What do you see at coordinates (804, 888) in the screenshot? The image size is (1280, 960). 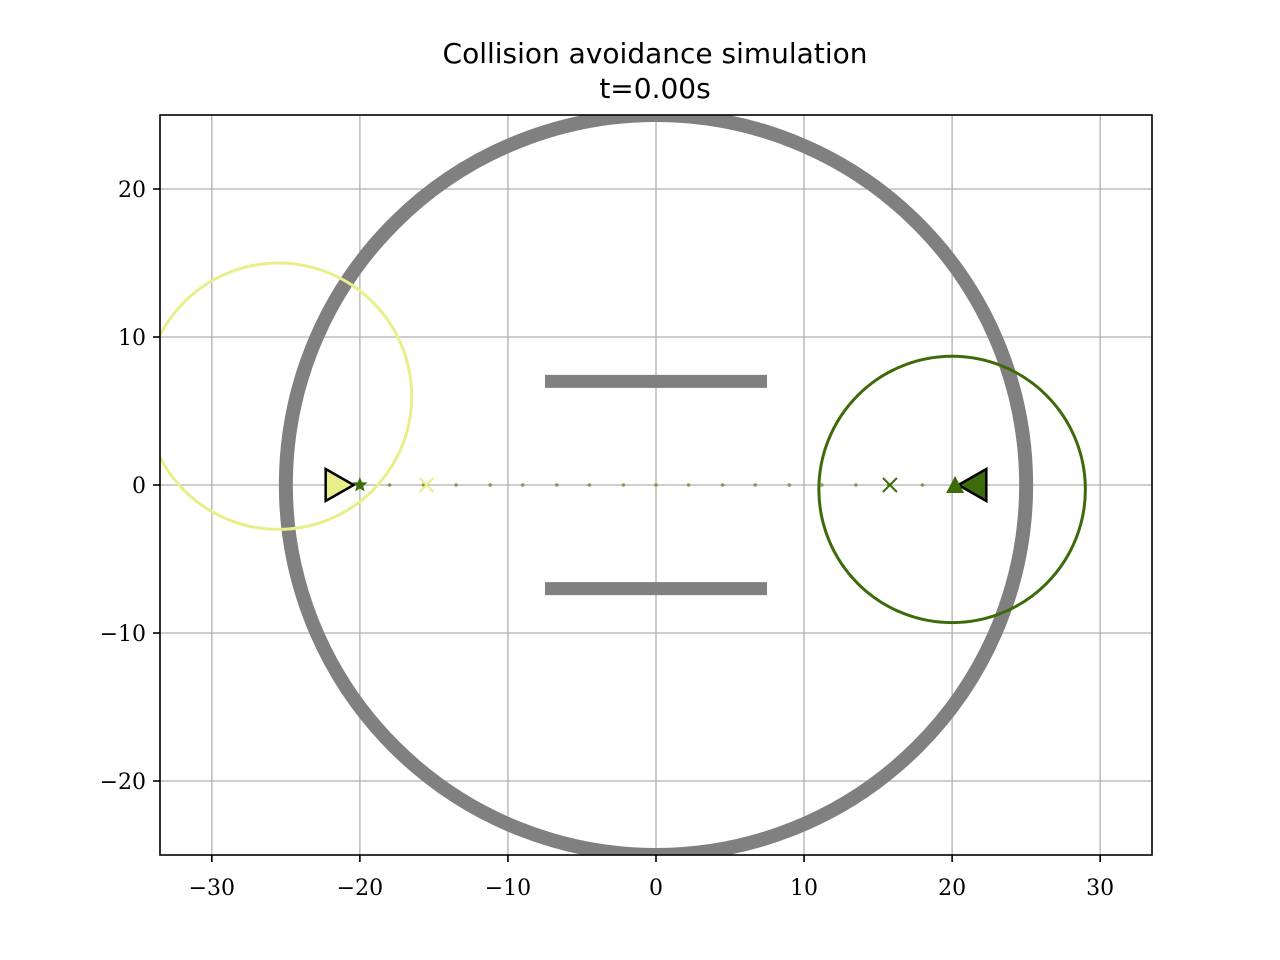 I see `x-tick-label: 10` at bounding box center [804, 888].